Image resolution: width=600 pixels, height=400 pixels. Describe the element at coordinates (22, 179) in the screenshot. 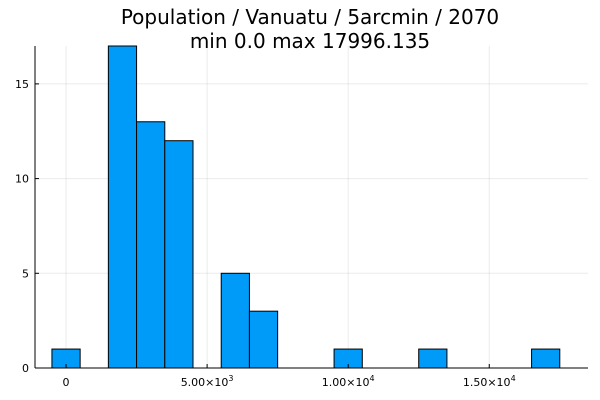

I see `y-tick-label: 10` at that location.